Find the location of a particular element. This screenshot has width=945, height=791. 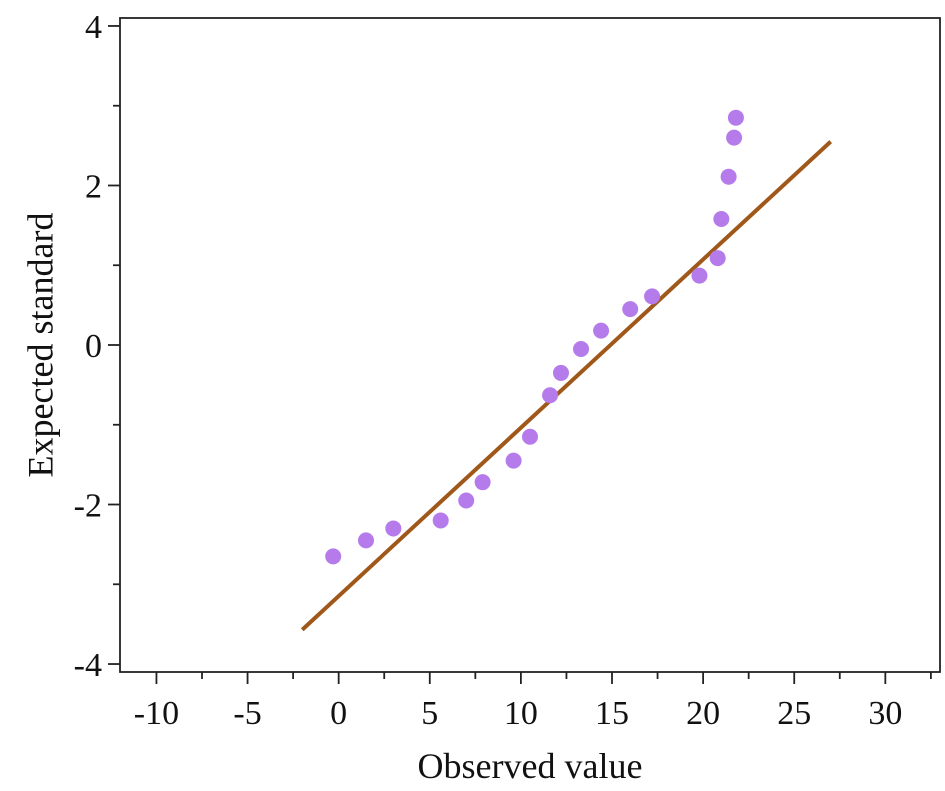

x-tick-label: 0 is located at coordinates (338, 713).